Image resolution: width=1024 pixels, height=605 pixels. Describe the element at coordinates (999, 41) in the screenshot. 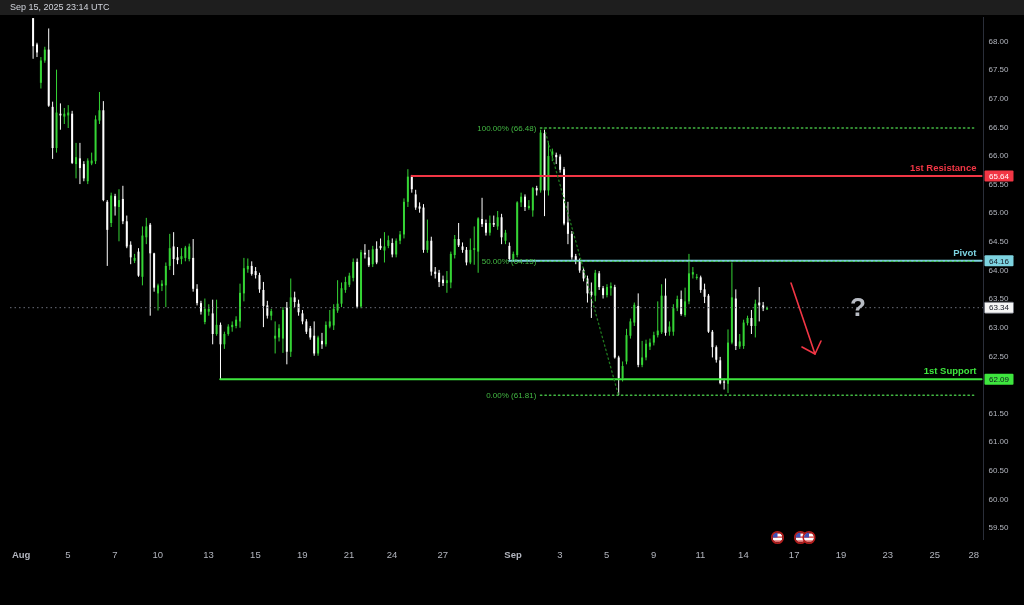

I see `y-tick-label: 68.00` at that location.